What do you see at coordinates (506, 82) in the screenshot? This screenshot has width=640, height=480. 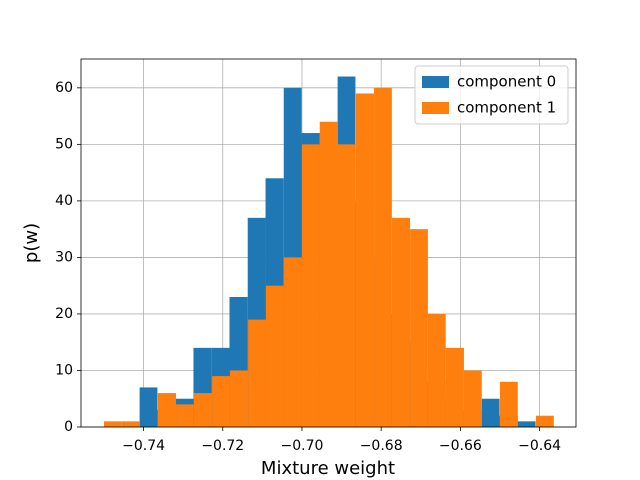 I see `legend-label: component 0` at bounding box center [506, 82].